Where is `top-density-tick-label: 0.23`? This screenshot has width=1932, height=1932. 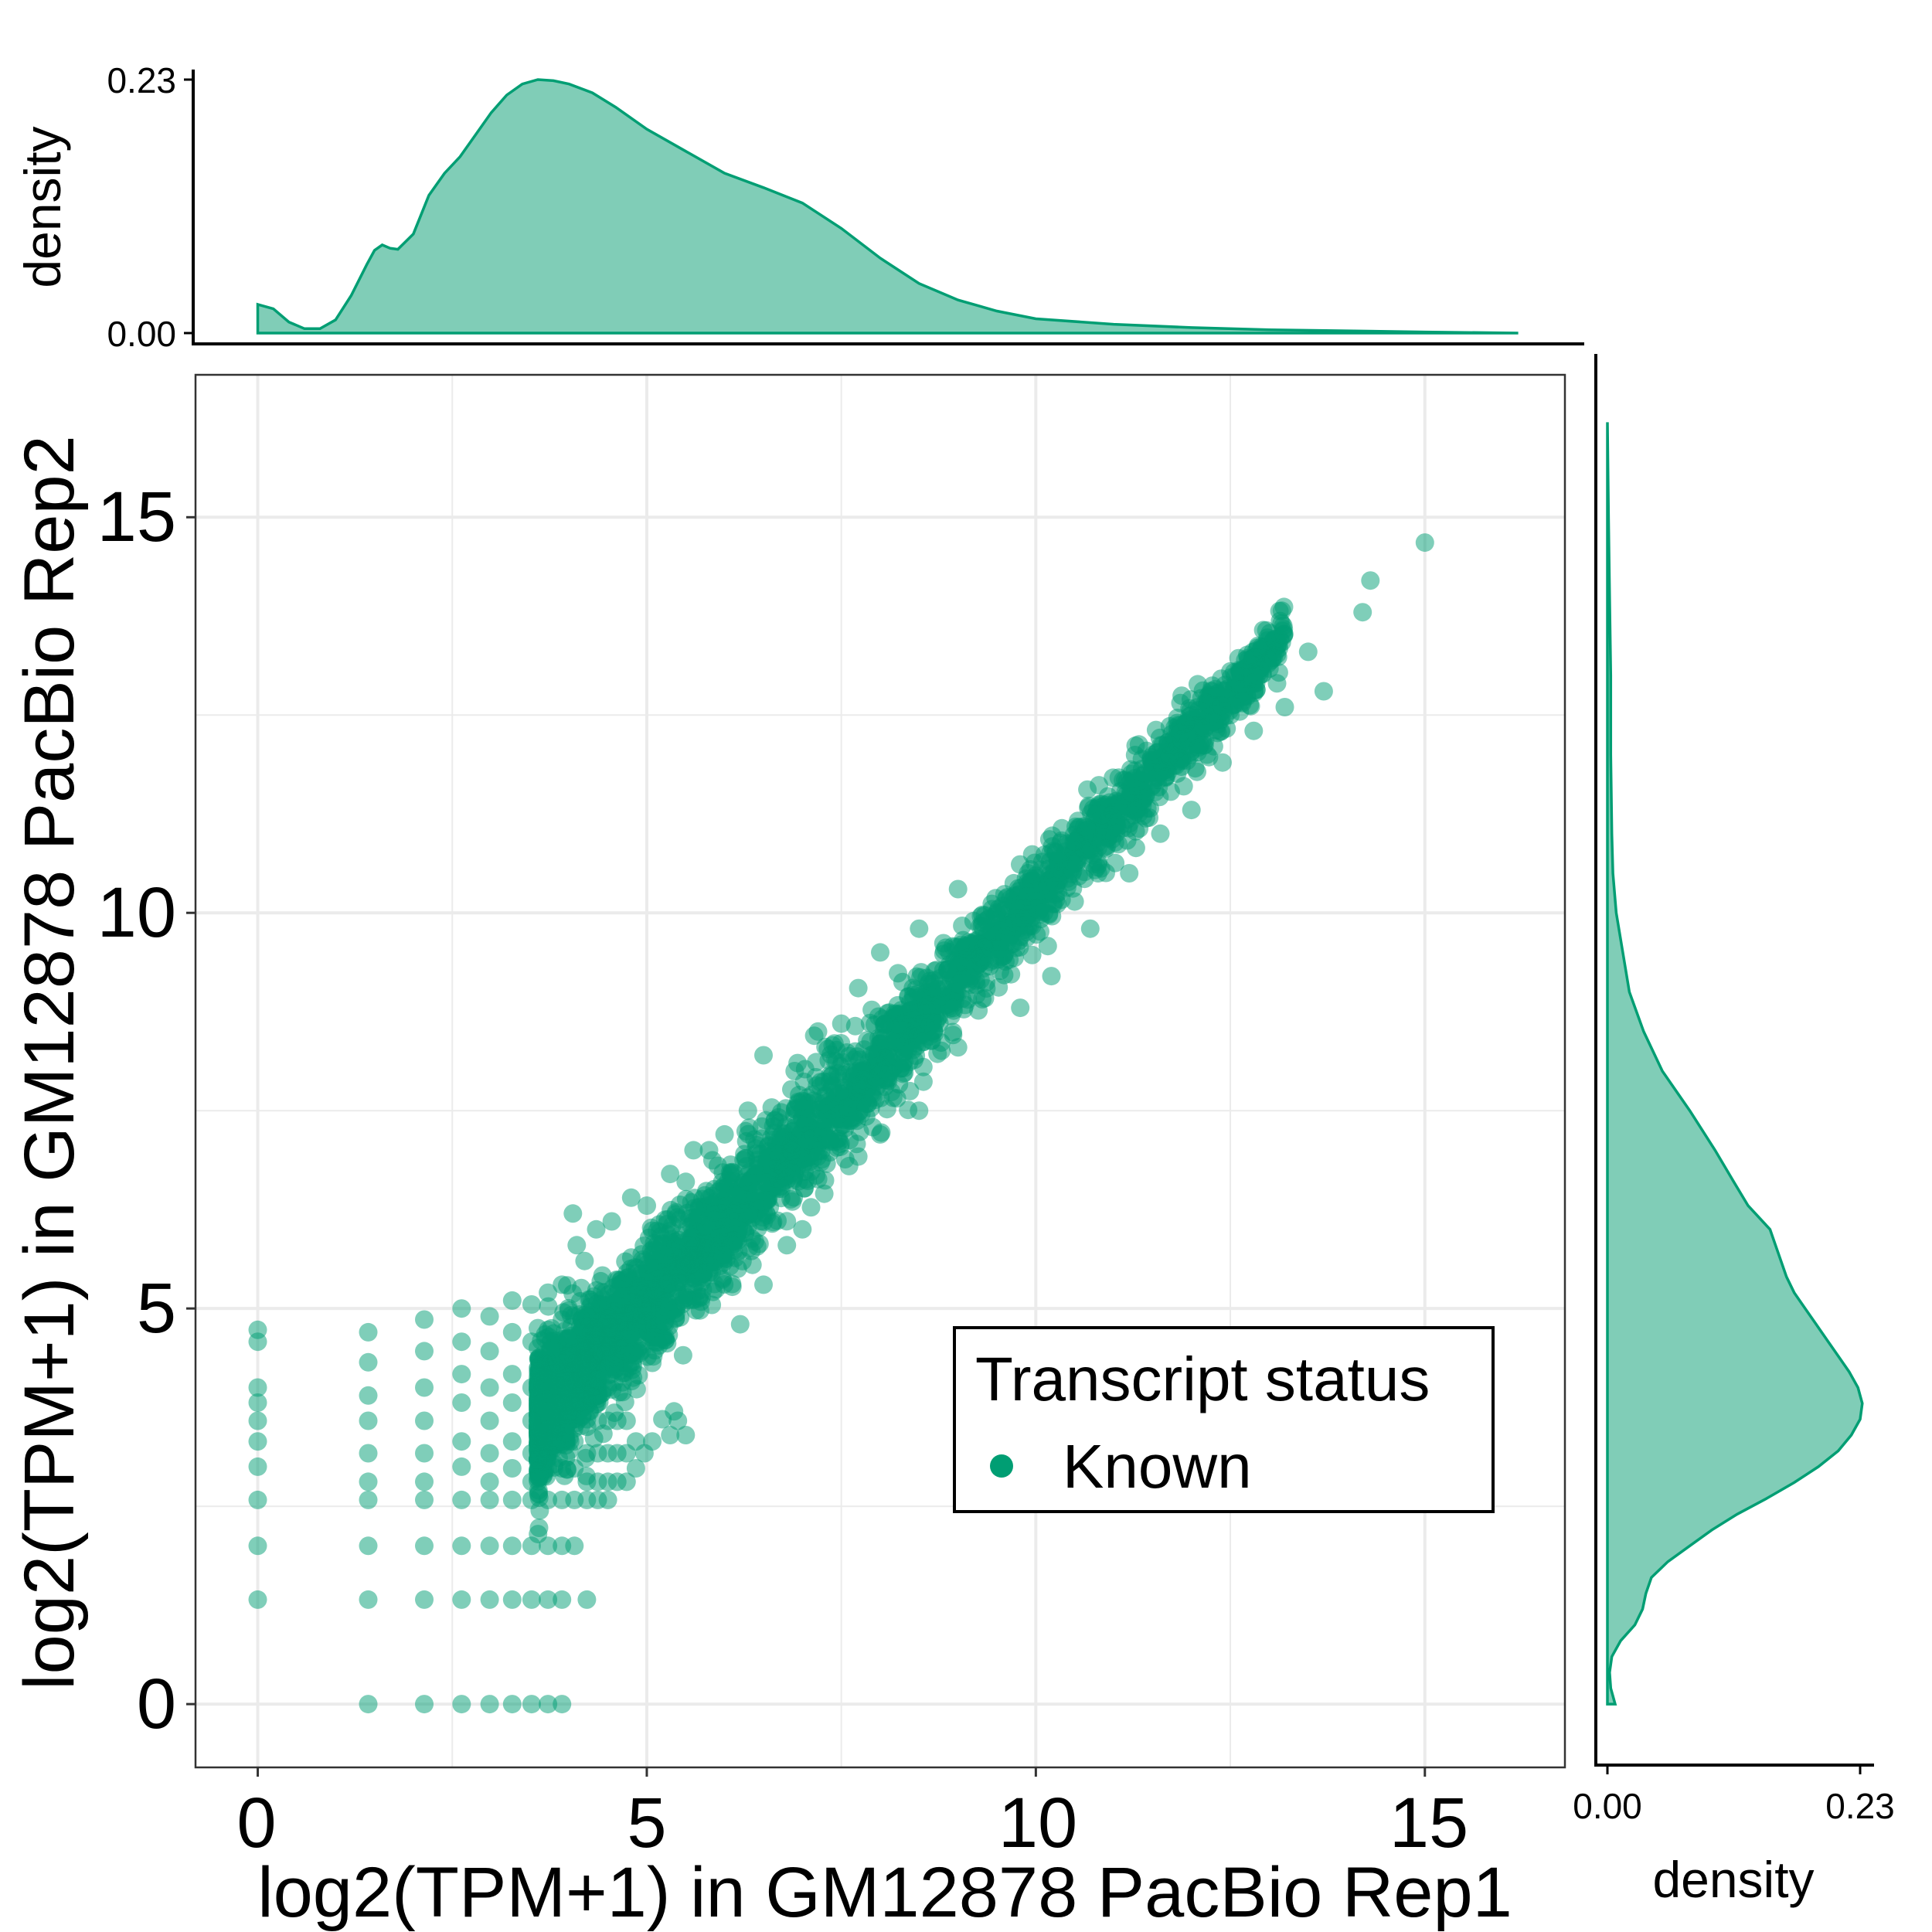
top-density-tick-label: 0.23 is located at coordinates (142, 80).